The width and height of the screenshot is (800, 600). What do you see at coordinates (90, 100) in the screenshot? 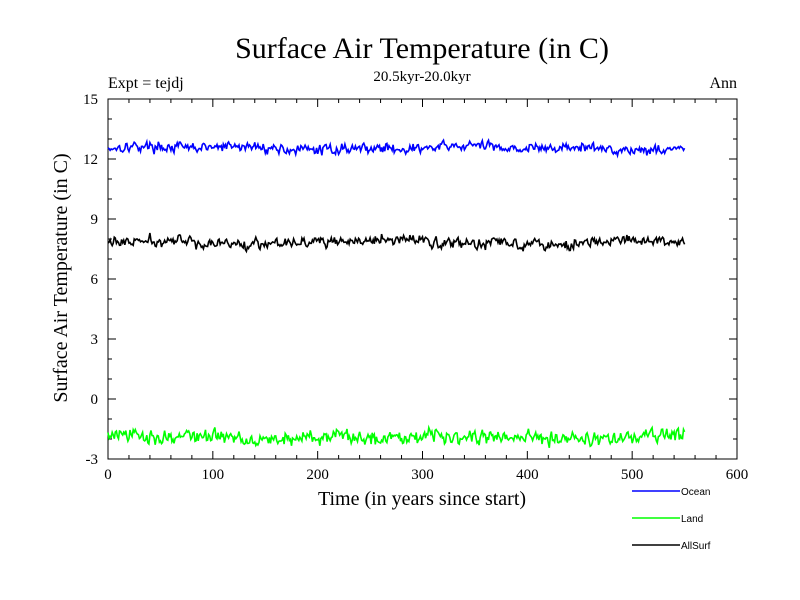
I see `y-tick-label: 15` at bounding box center [90, 100].